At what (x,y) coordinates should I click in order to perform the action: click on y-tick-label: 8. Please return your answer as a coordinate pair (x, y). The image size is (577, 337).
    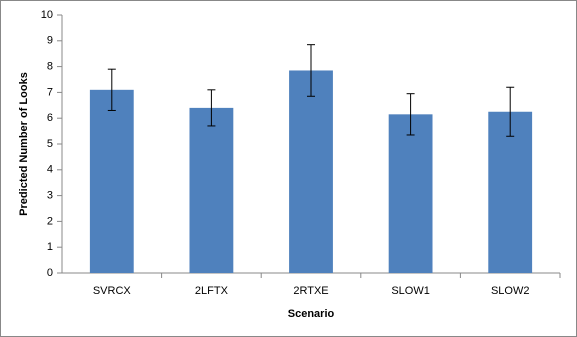
    Looking at the image, I should click on (50, 67).